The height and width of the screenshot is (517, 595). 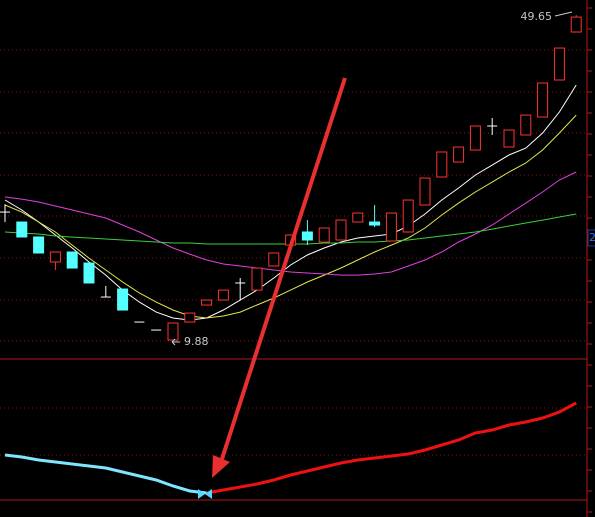 I want to click on pointer-arrow-head, so click(x=221, y=466).